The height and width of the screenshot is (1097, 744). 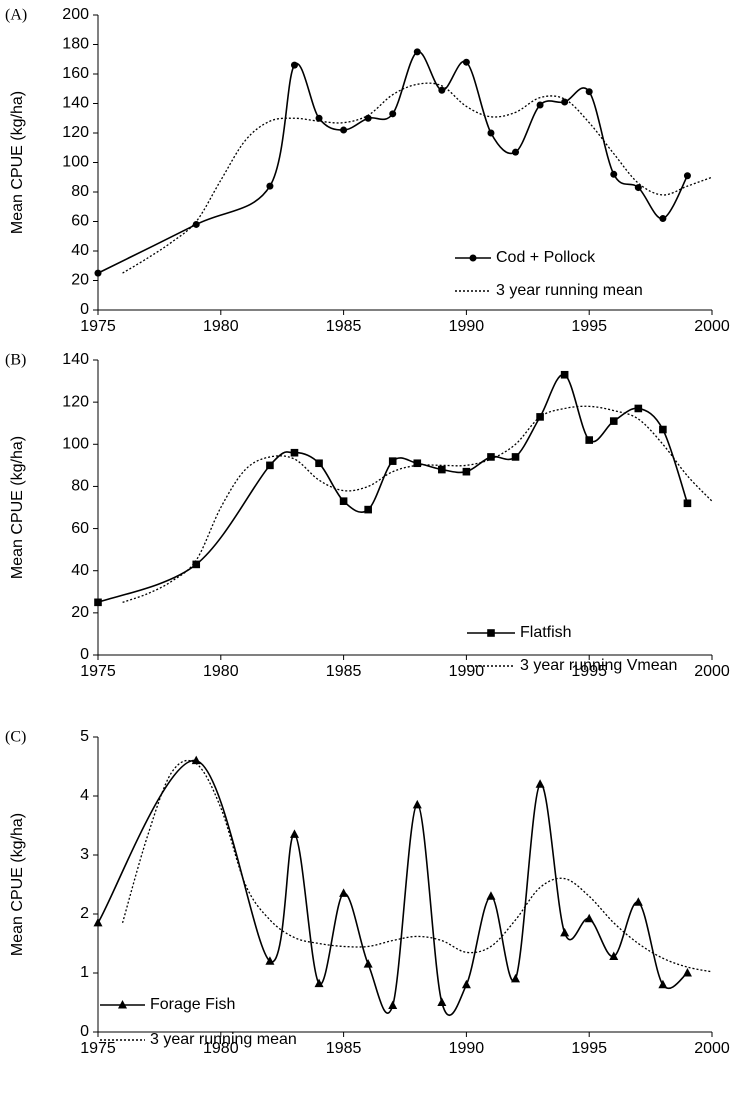 I want to click on y-tick-label: 3, so click(x=84, y=854).